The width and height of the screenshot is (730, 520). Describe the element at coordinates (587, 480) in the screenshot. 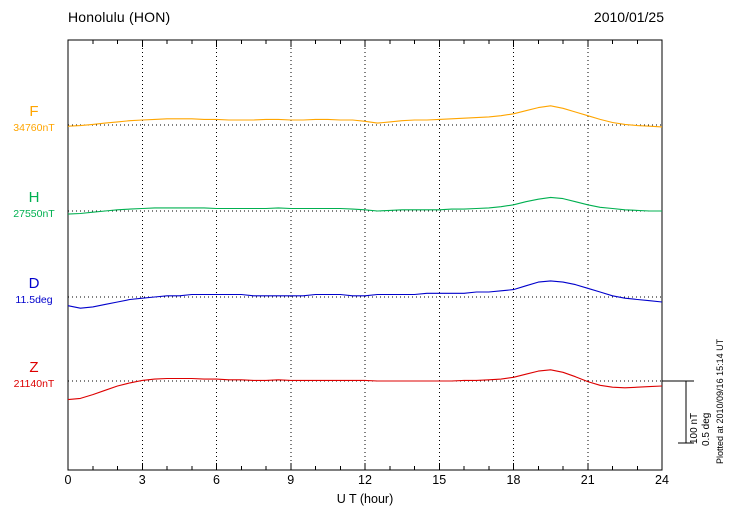

I see `x-tick-label: 21` at that location.